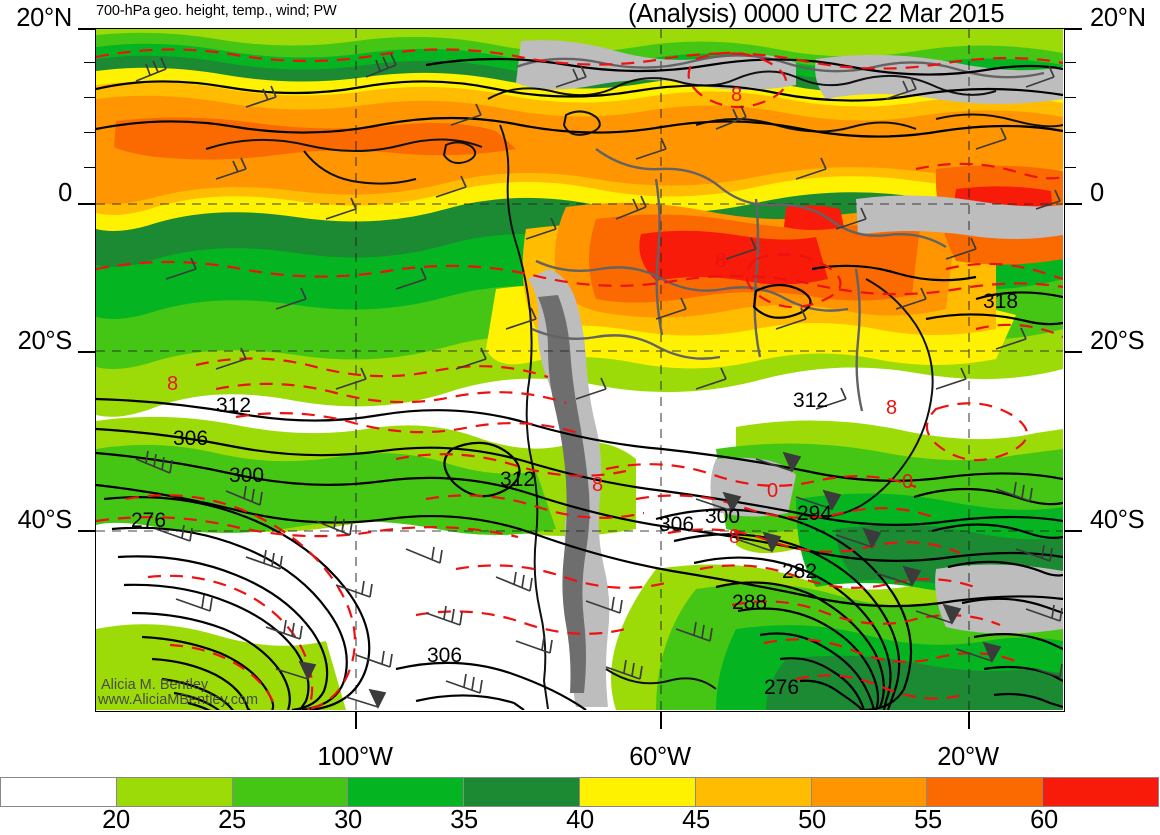 The width and height of the screenshot is (1160, 835). Describe the element at coordinates (816, 14) in the screenshot. I see `figure-right-title: (Analysis) 0000 UTC 22 Mar 2015` at that location.